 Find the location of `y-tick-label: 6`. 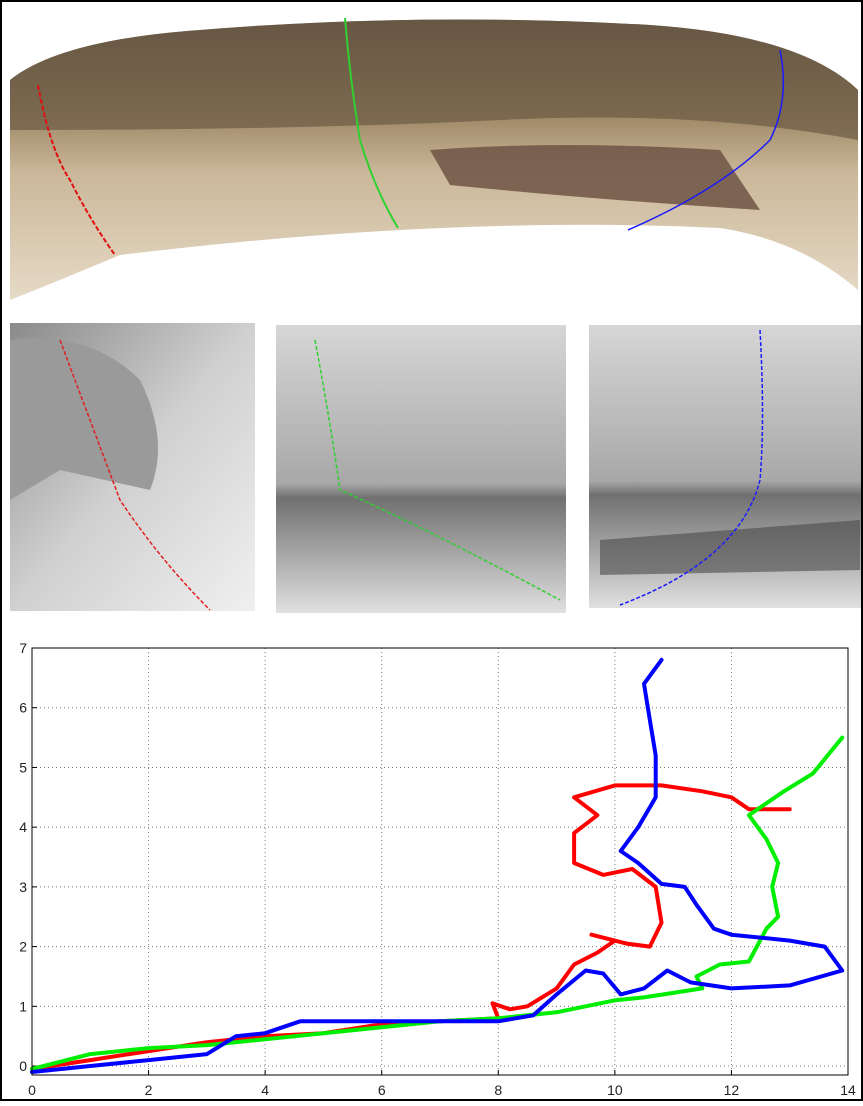

y-tick-label: 6 is located at coordinates (23, 708).